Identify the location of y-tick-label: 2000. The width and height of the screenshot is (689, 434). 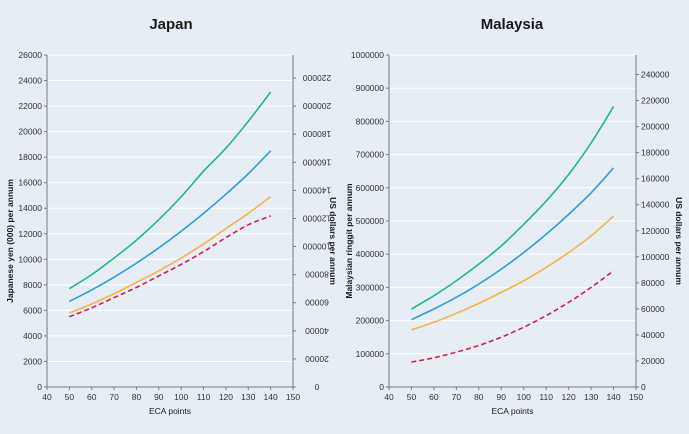
(32, 361).